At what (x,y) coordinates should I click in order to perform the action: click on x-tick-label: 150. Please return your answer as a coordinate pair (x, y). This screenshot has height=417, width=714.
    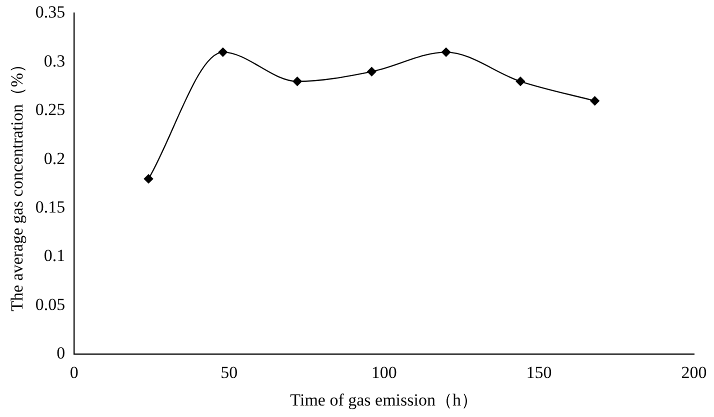
    Looking at the image, I should click on (539, 372).